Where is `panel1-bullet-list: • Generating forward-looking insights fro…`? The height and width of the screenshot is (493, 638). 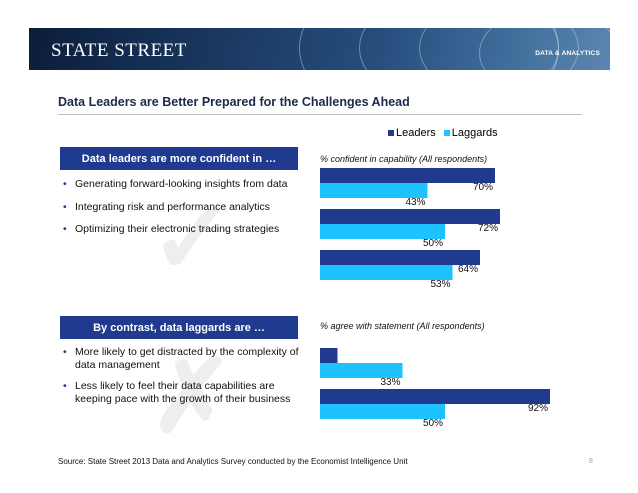
panel1-bullet-list: • Generating forward-looking insights fro… is located at coordinates (183, 210).